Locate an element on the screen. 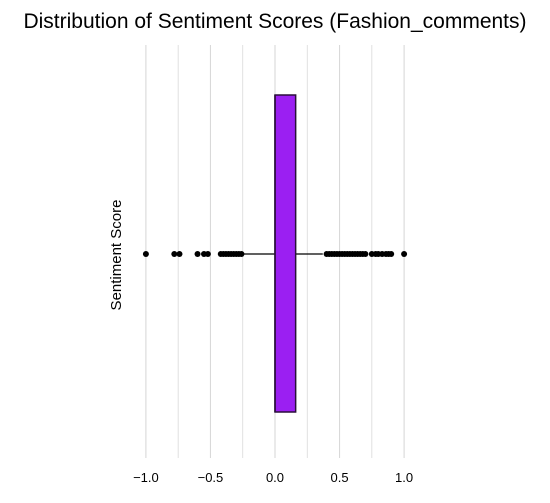 The height and width of the screenshot is (503, 550). x-tick-label: 0.0 is located at coordinates (275, 477).